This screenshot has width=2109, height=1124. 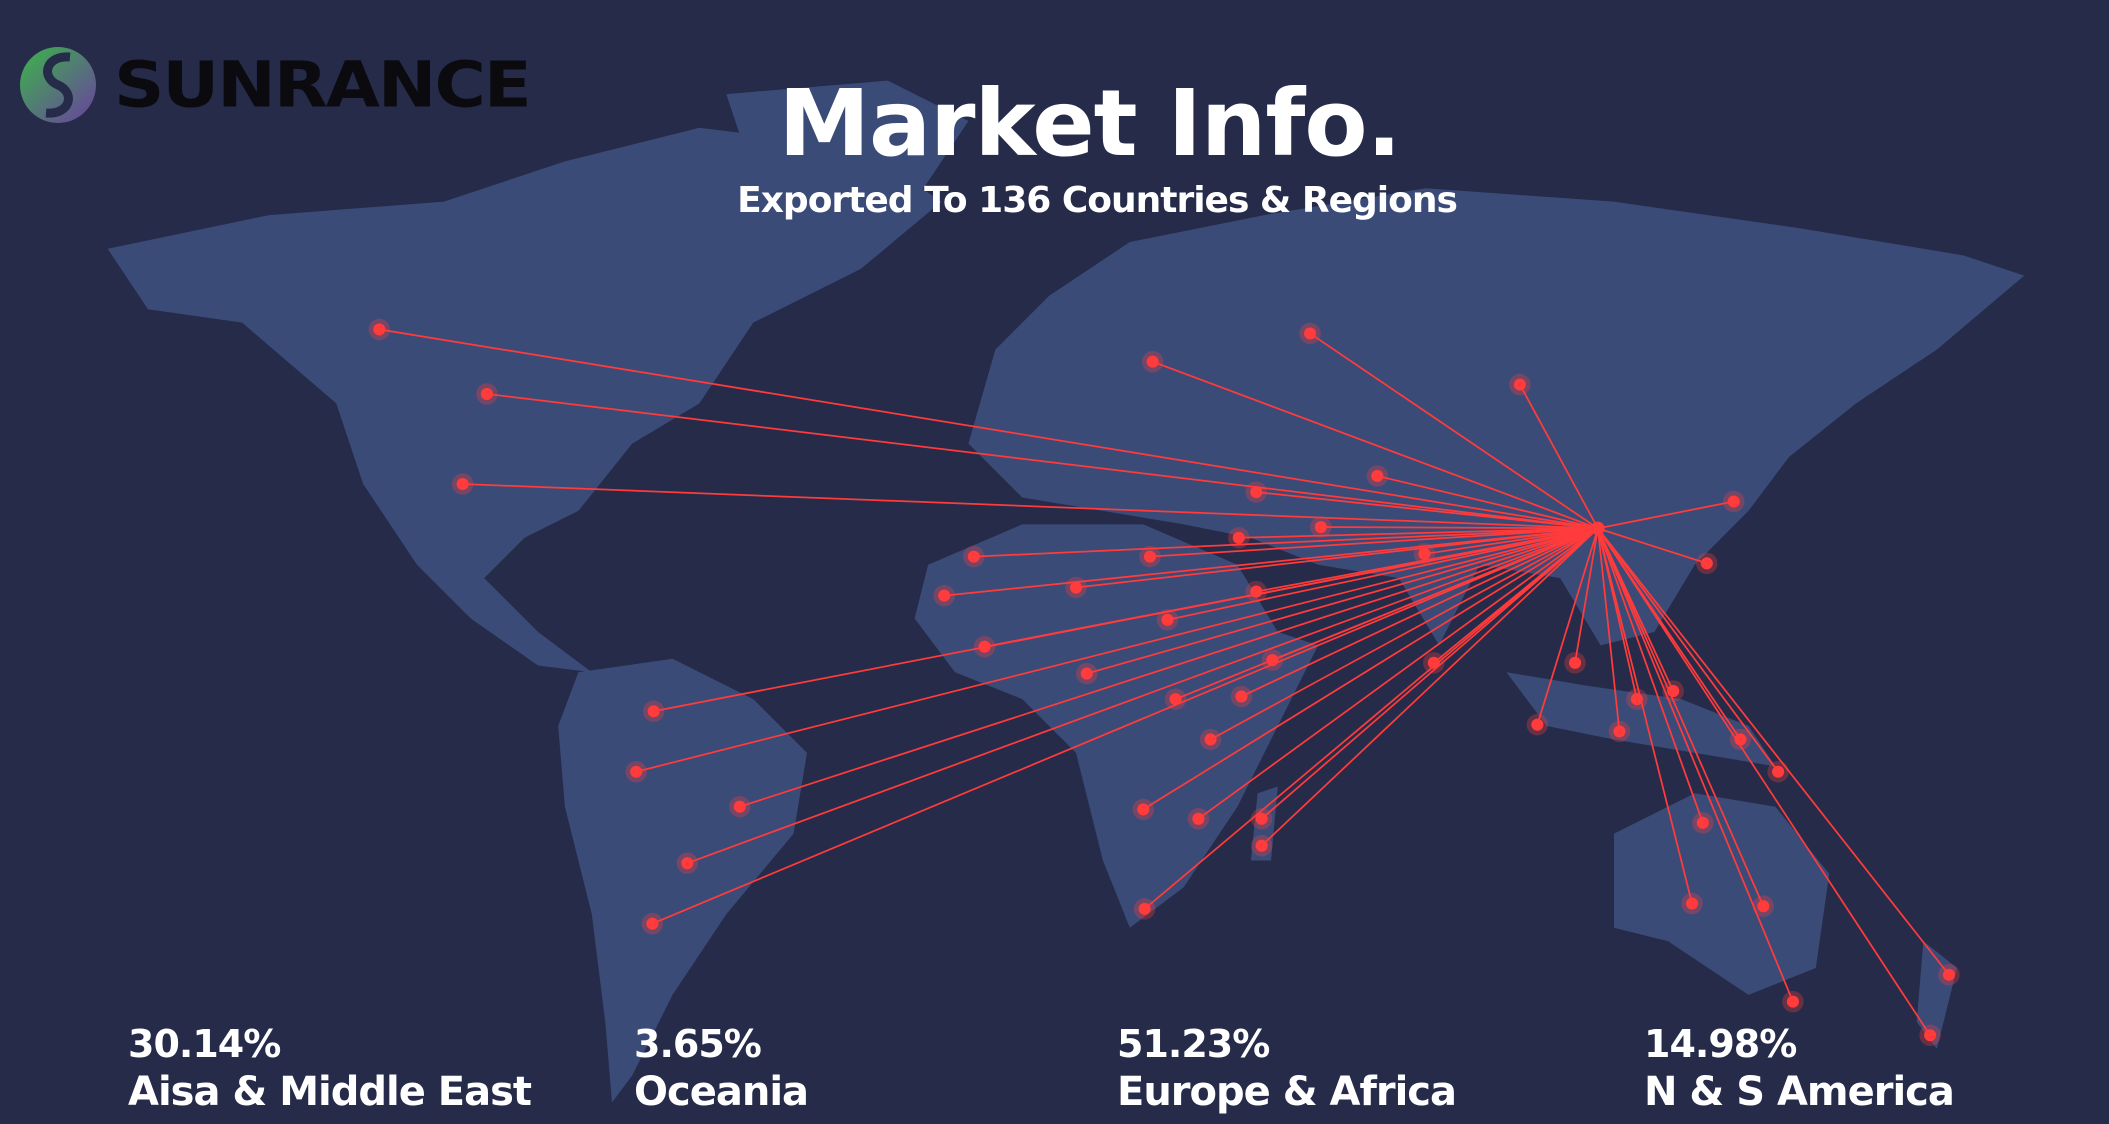 What do you see at coordinates (1287, 1092) in the screenshot?
I see `stat-label: Europe & Africa` at bounding box center [1287, 1092].